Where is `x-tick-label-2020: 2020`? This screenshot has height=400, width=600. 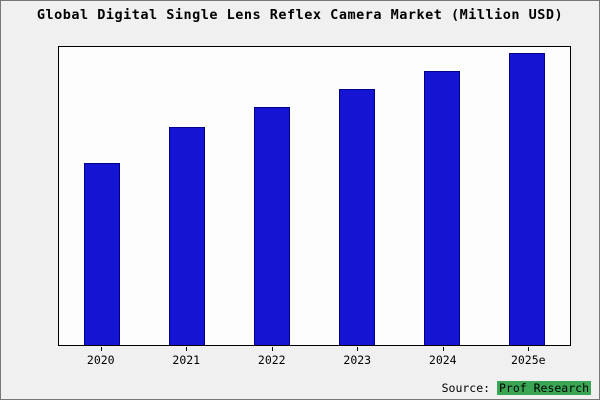
x-tick-label-2020: 2020 is located at coordinates (101, 357).